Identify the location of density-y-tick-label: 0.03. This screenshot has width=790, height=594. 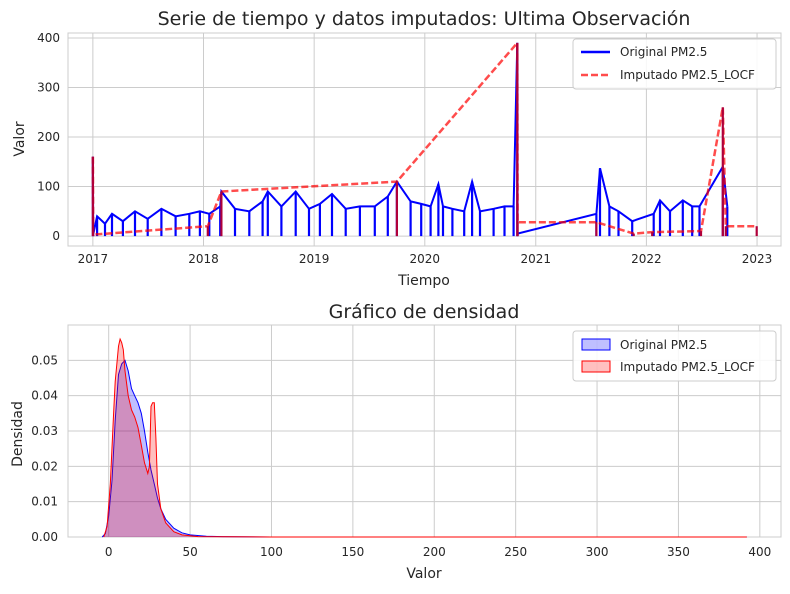
(44, 431).